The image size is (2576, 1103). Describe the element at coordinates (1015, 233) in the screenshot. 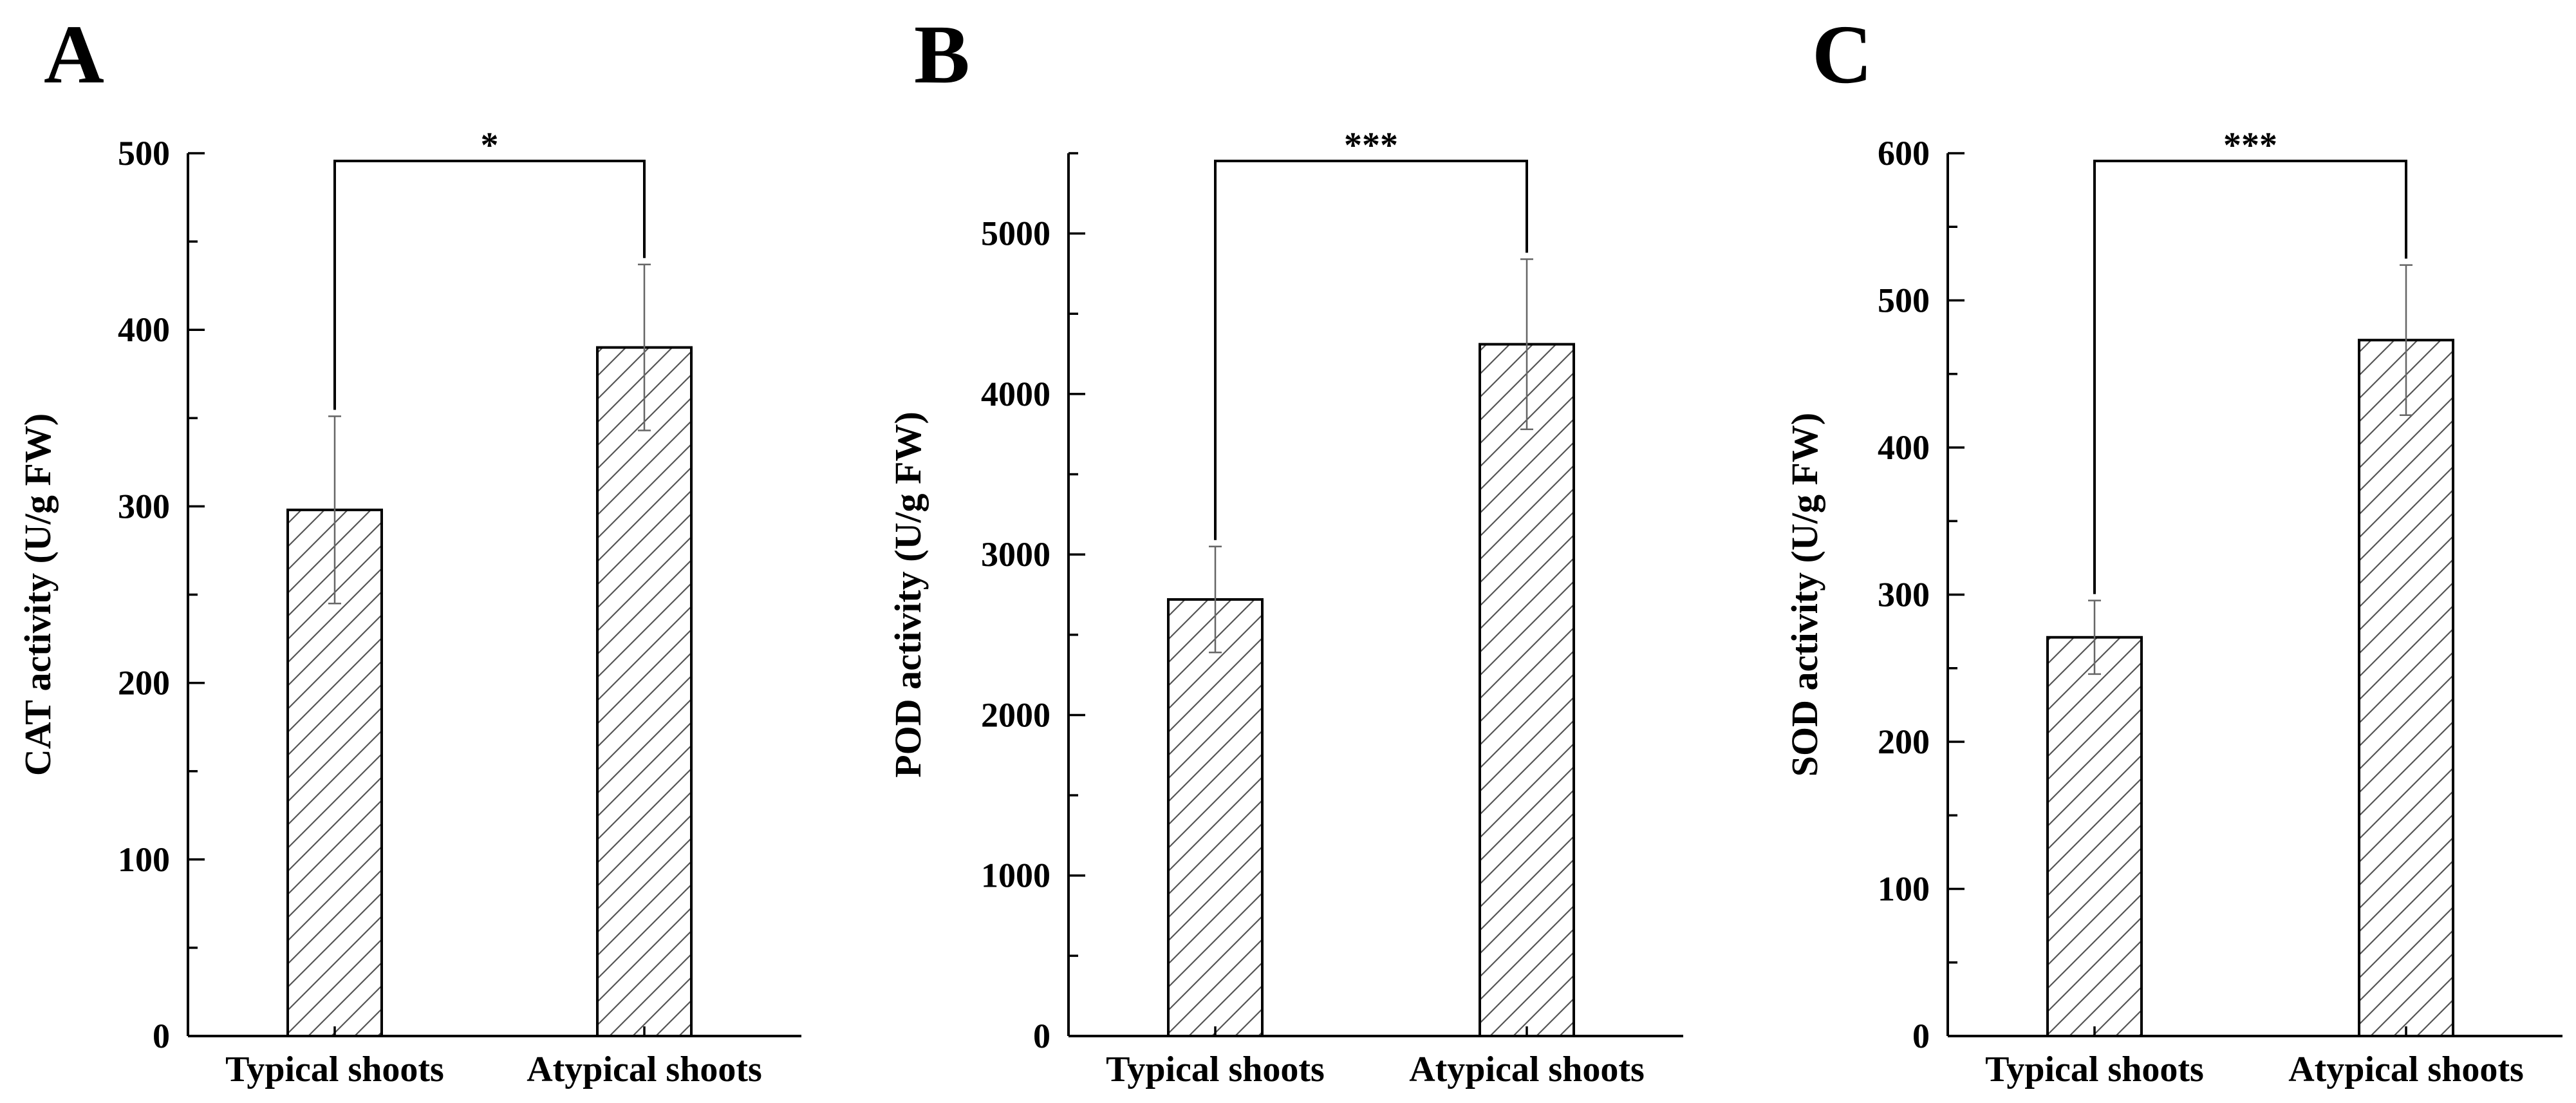

I see `y-tick-label: 5000` at that location.